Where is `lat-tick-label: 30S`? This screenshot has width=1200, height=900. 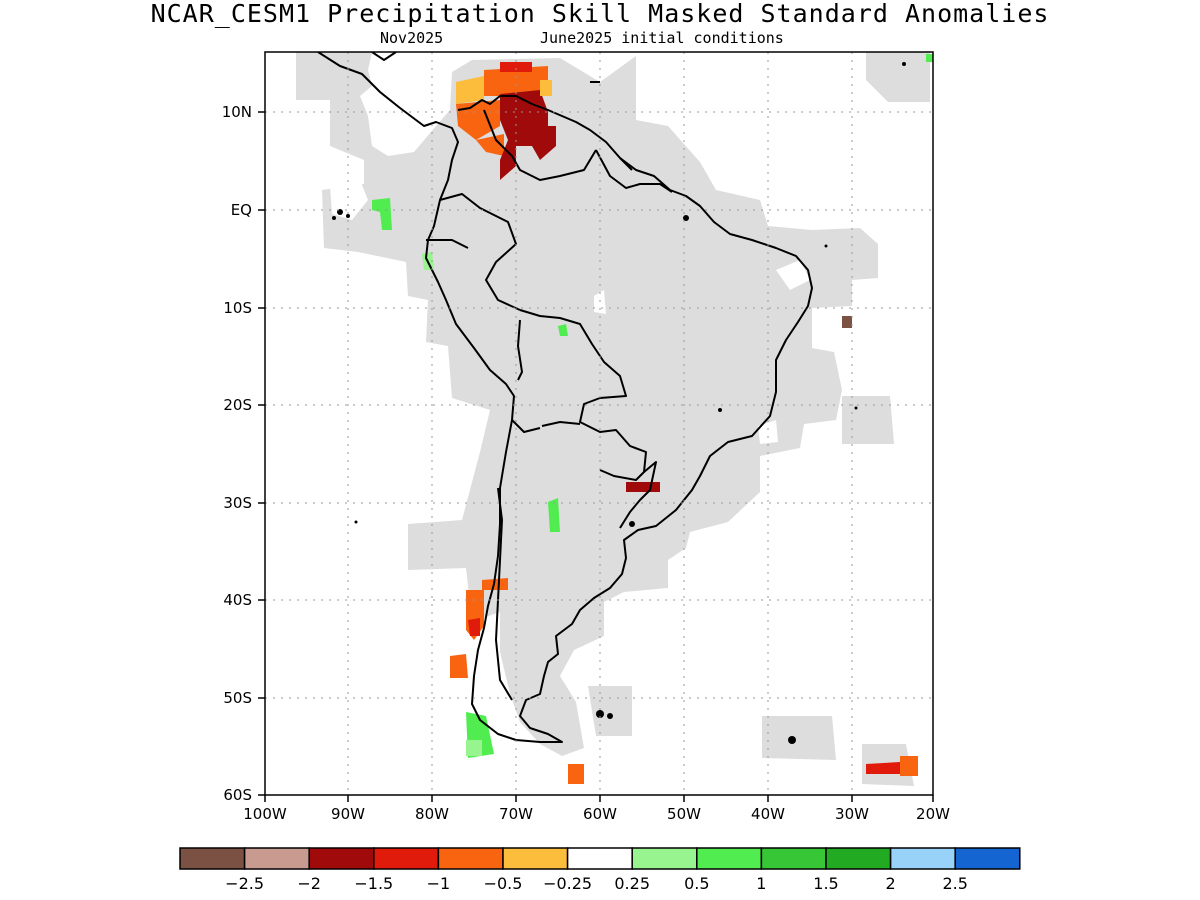 lat-tick-label: 30S is located at coordinates (237, 503).